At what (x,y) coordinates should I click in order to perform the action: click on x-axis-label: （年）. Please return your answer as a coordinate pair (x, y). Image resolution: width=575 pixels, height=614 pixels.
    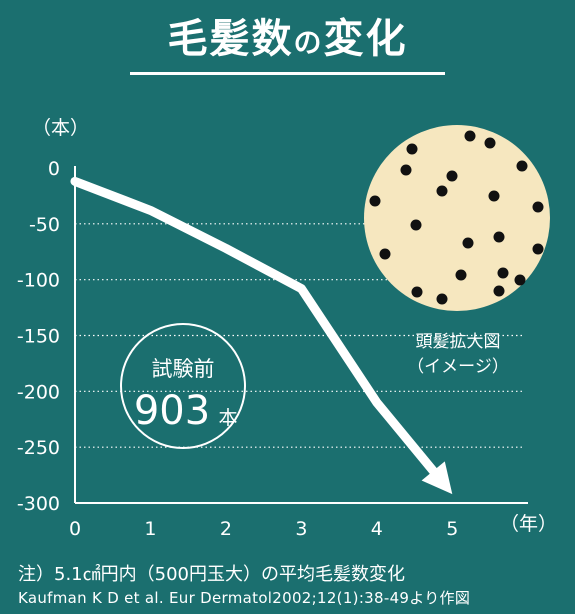
    Looking at the image, I should click on (528, 524).